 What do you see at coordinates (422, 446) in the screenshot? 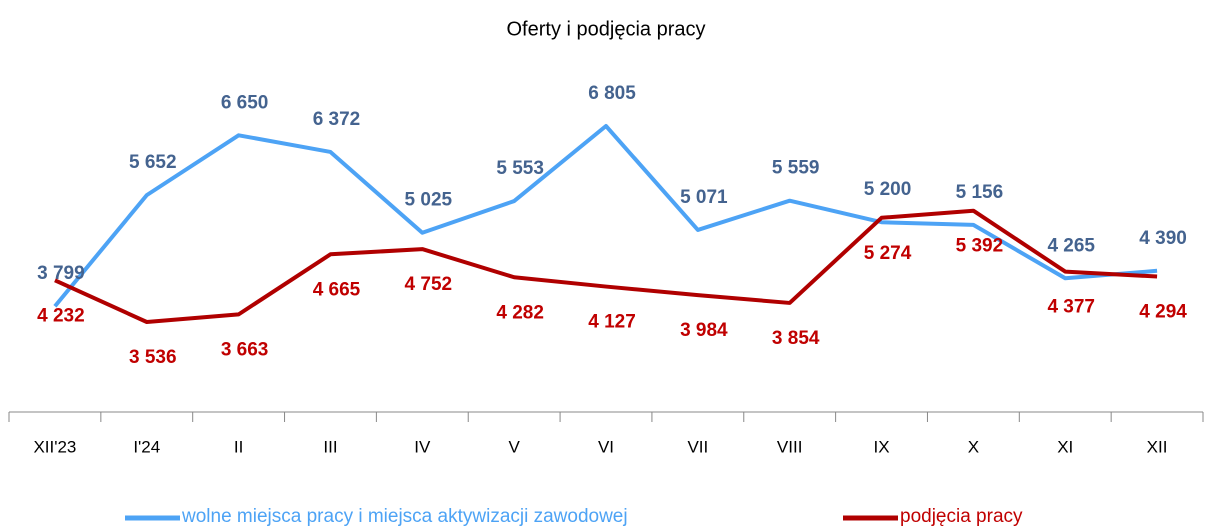
I see `x-tick-label: IV` at bounding box center [422, 446].